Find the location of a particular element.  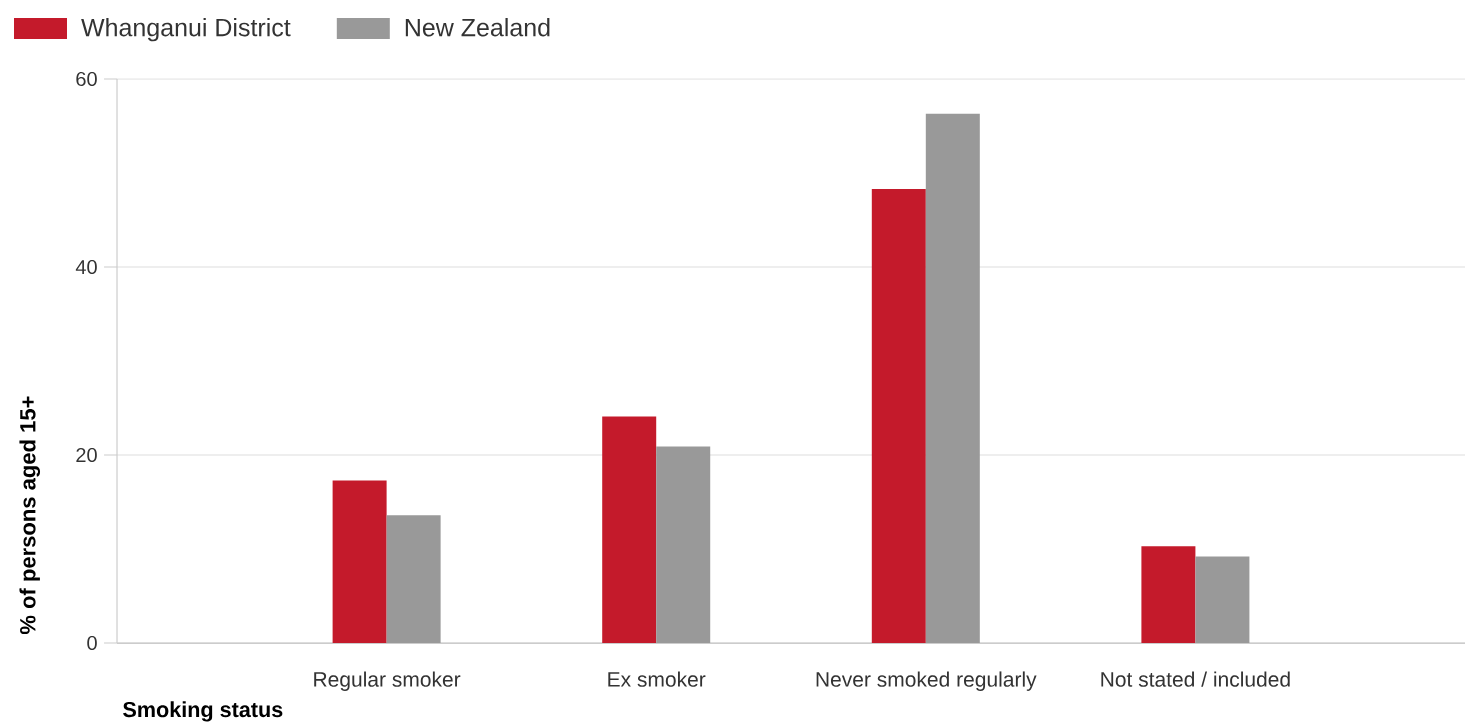

y-tick-label: 40 is located at coordinates (86, 267).